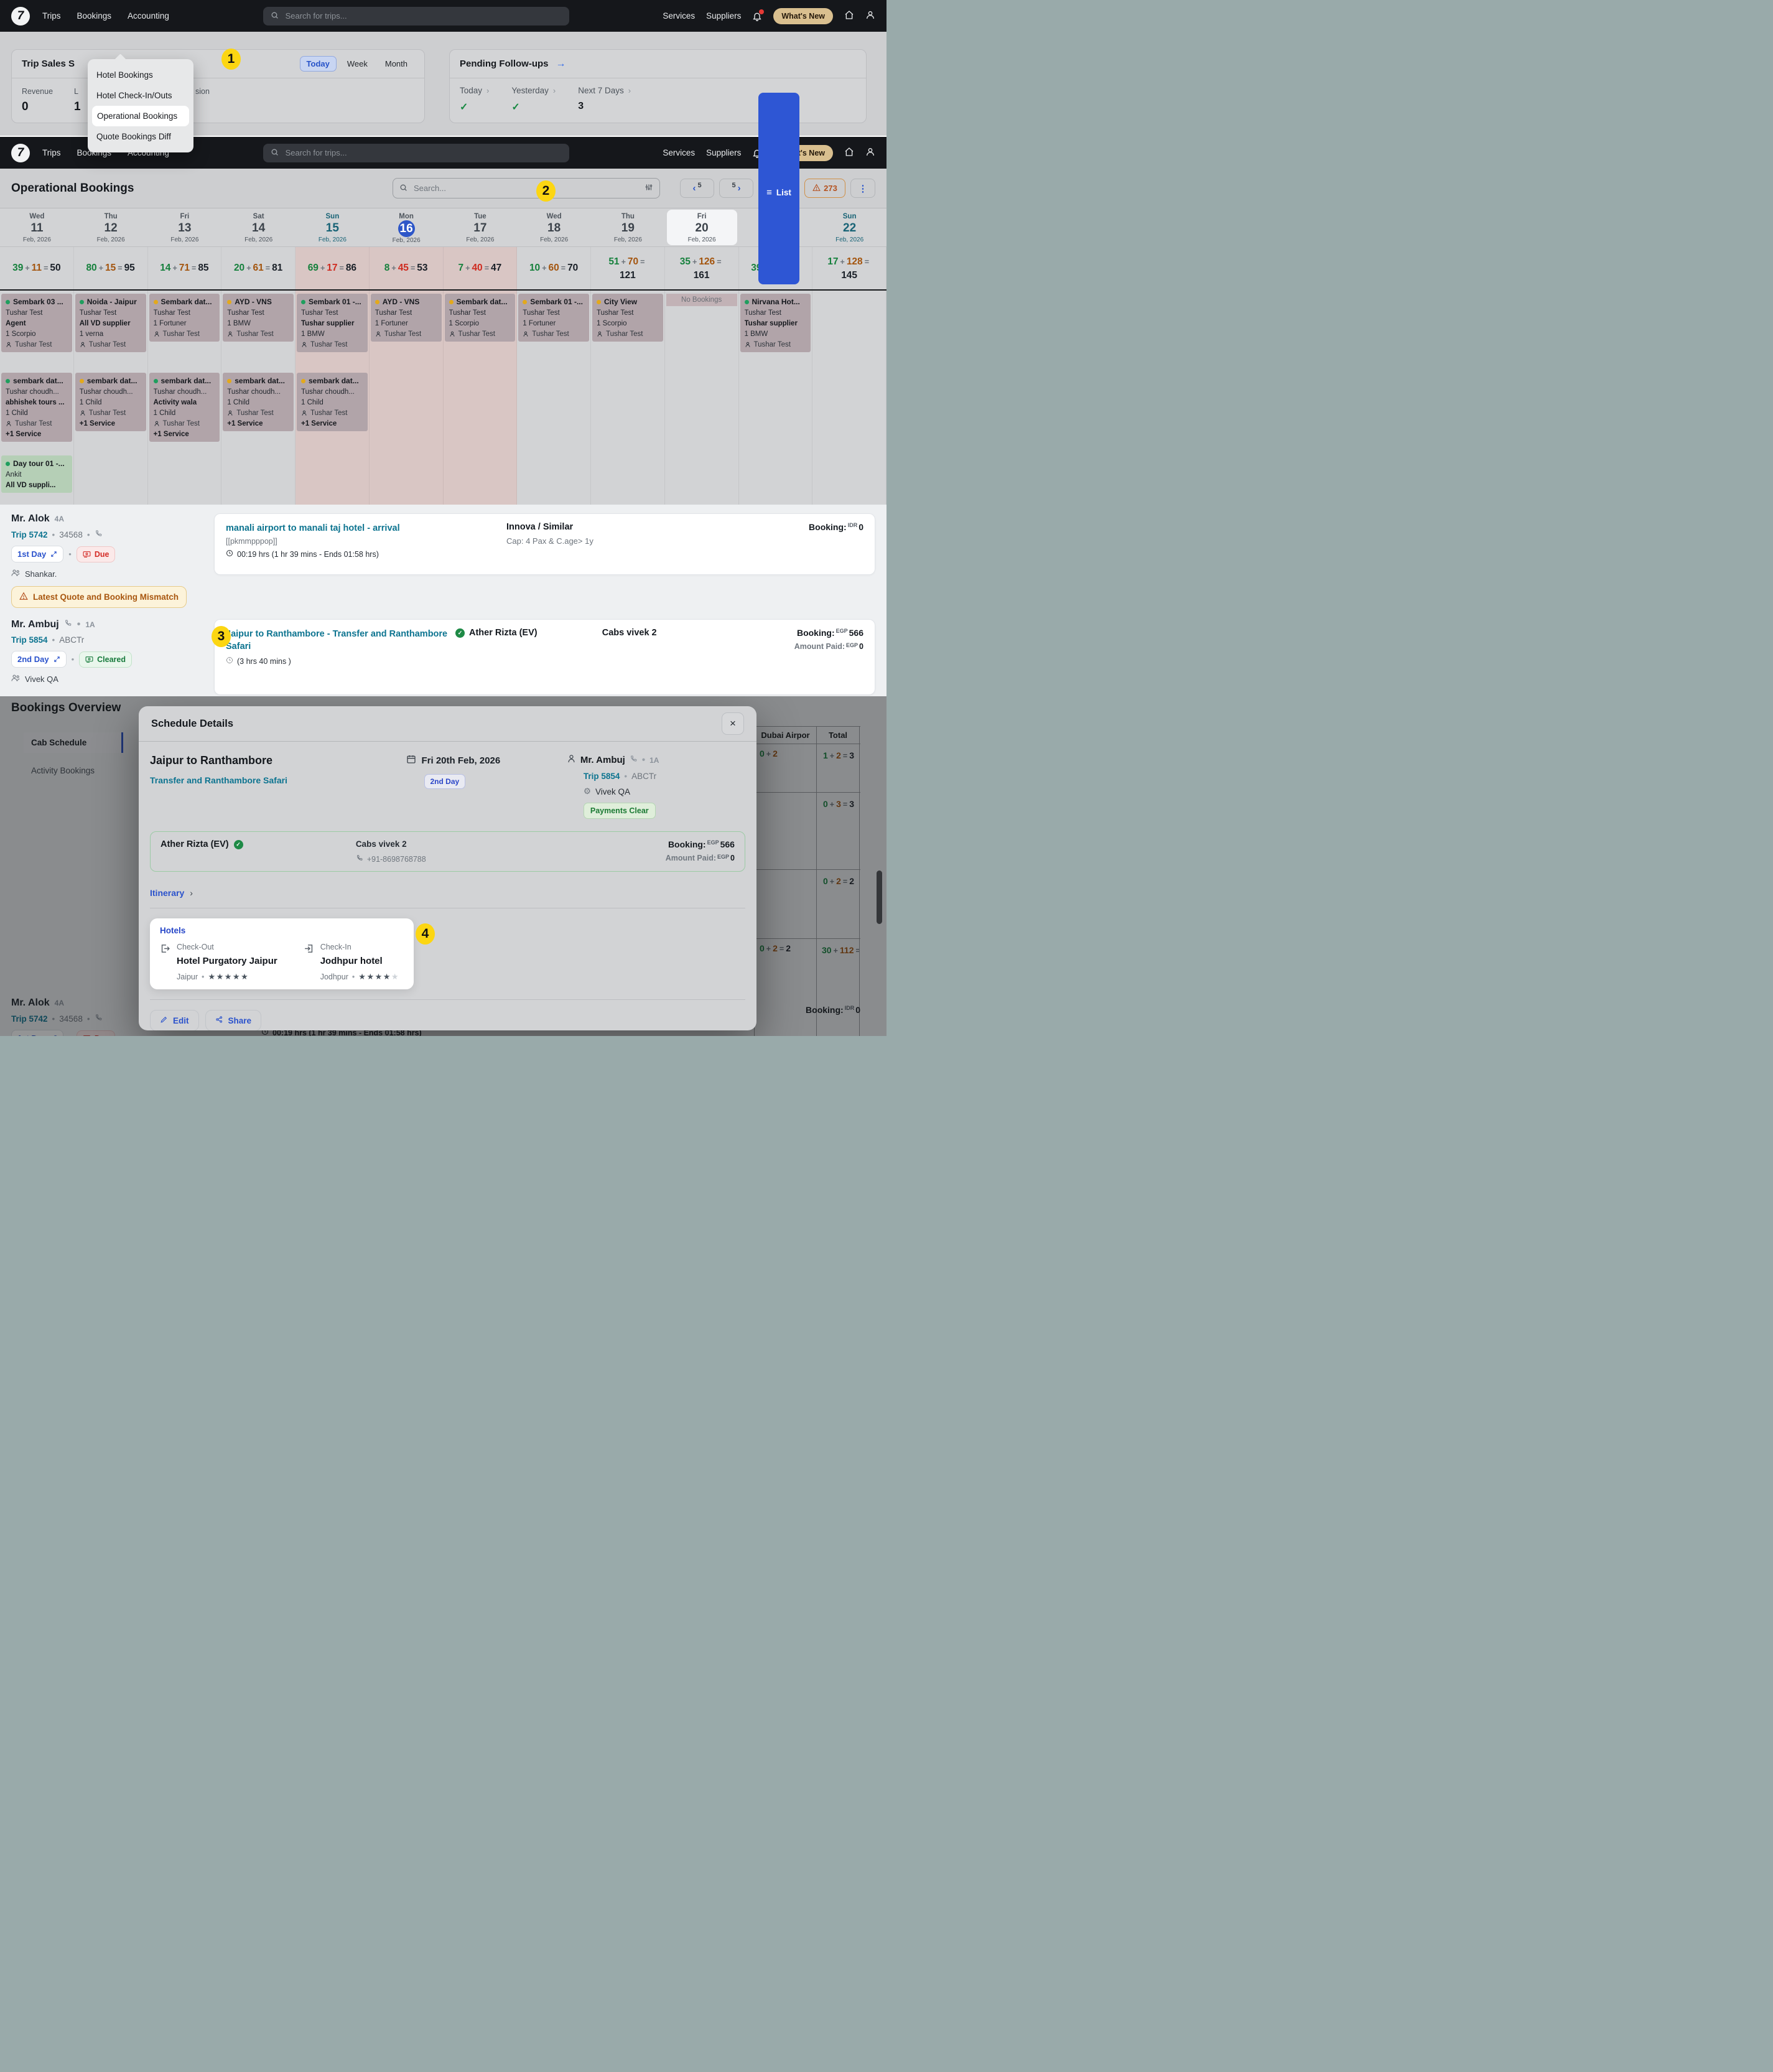 This screenshot has width=1773, height=2072. Describe the element at coordinates (140, 116) in the screenshot. I see `menu-item-operational-bookings: Operational Bookings` at that location.